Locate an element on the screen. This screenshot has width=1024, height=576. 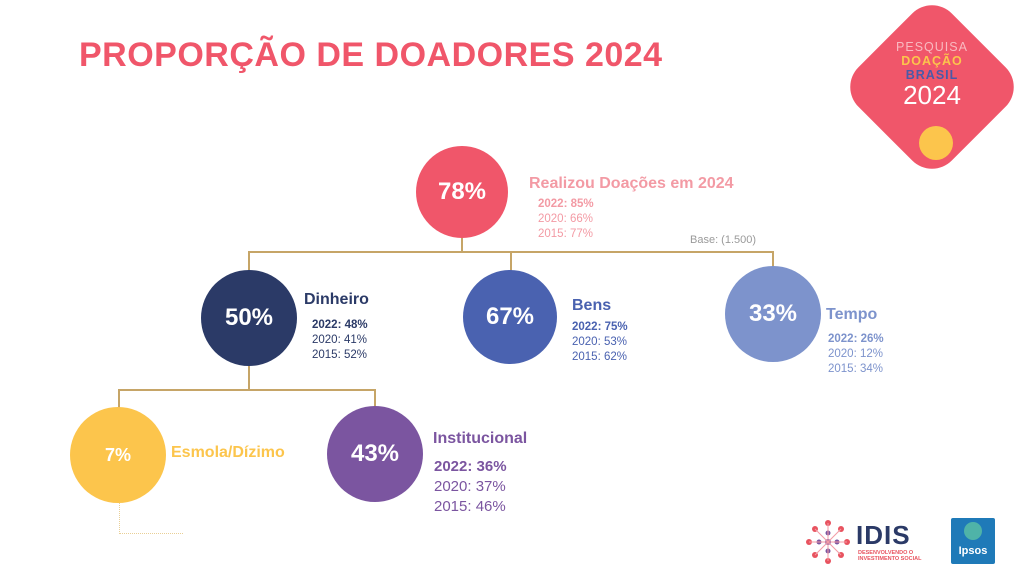
dotted-guide-h is located at coordinates (151, 533).